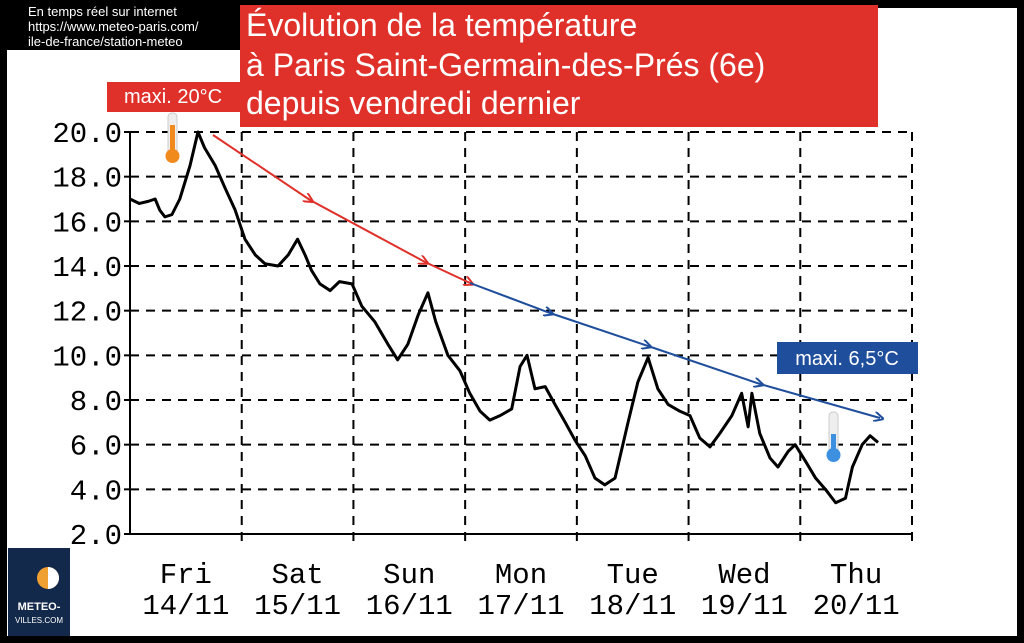 The image size is (1024, 643). Describe the element at coordinates (856, 591) in the screenshot. I see `x-tick-label: Thu 20/11` at that location.